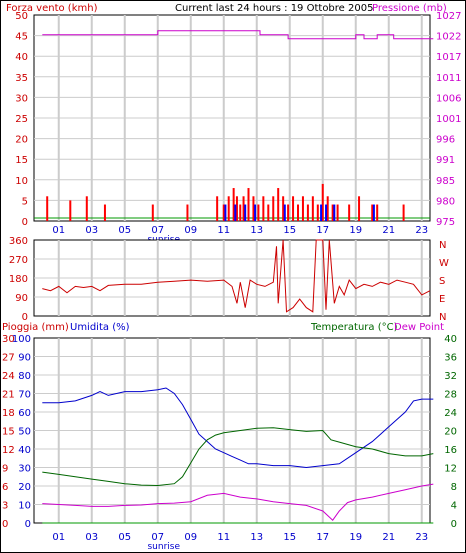 Image resolution: width=466 pixels, height=553 pixels. Describe the element at coordinates (442, 299) in the screenshot. I see `compass-label: E` at that location.